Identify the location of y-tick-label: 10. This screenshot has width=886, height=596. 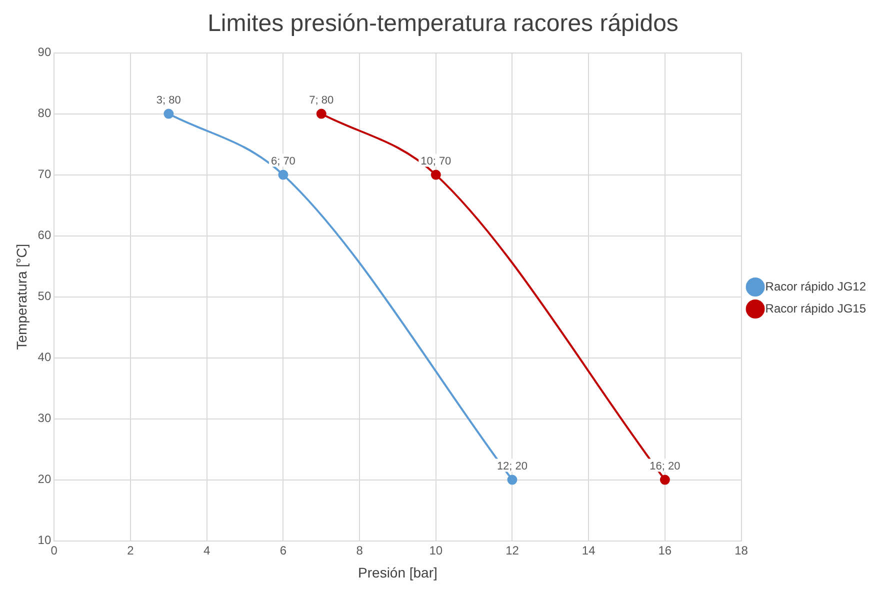
(45, 540).